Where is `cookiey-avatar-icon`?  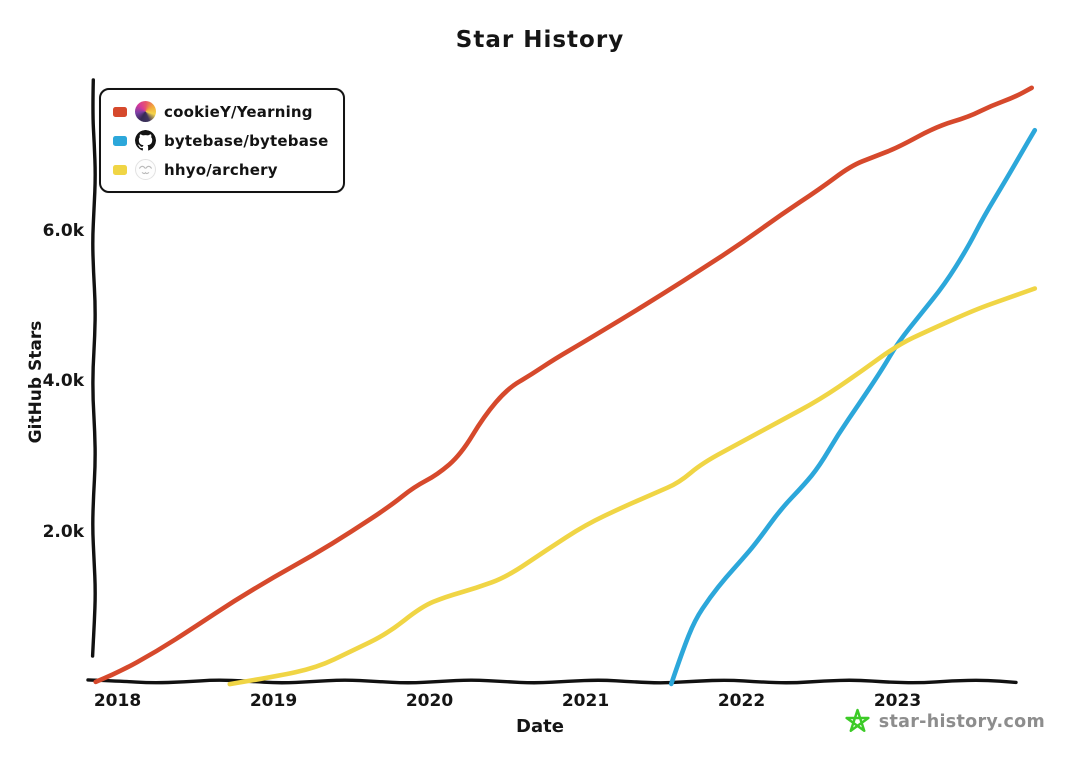 cookiey-avatar-icon is located at coordinates (145, 111).